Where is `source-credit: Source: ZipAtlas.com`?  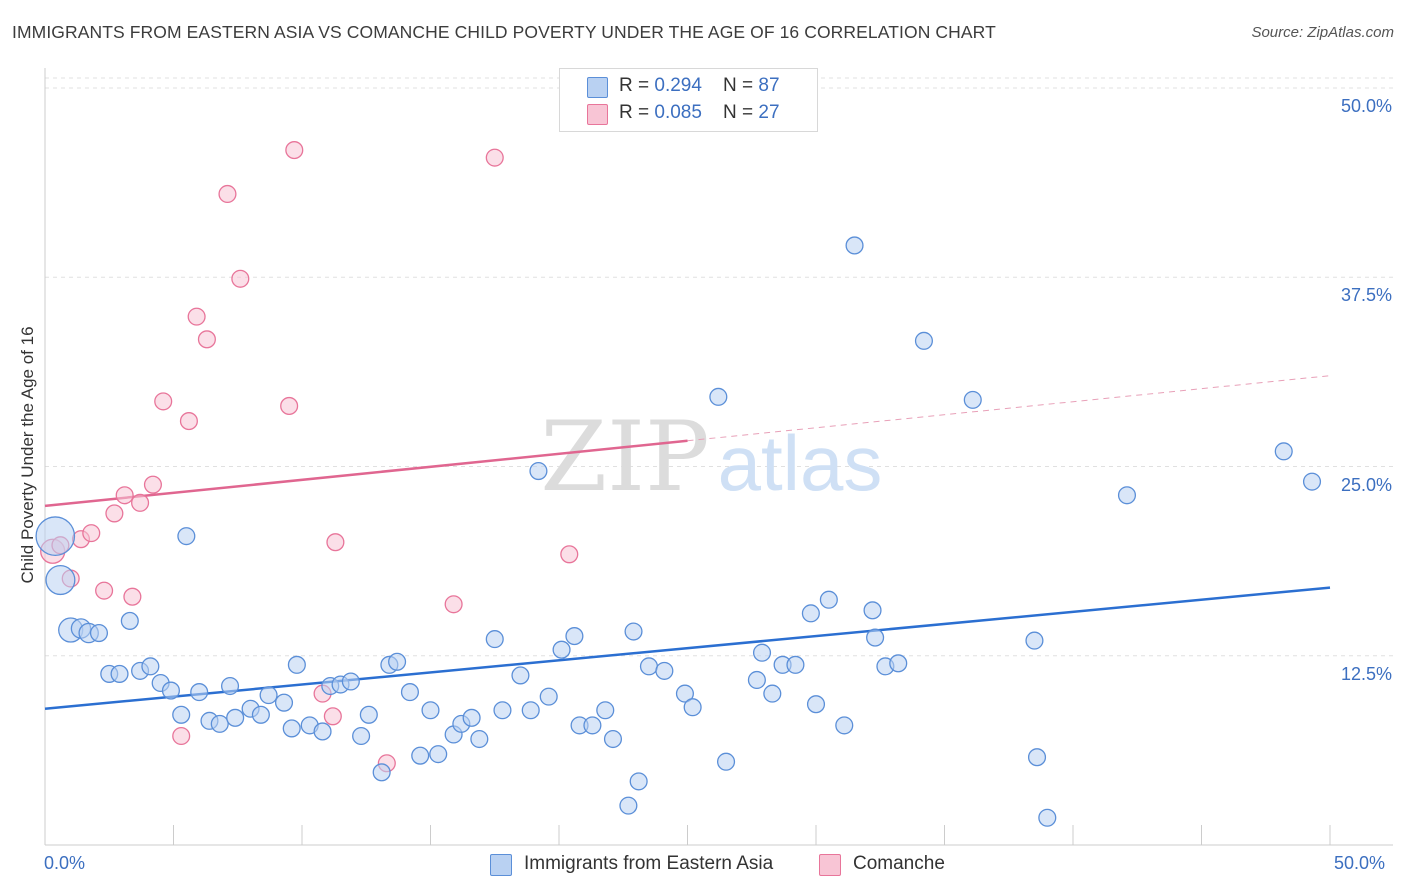 source-credit: Source: ZipAtlas.com is located at coordinates (1322, 32).